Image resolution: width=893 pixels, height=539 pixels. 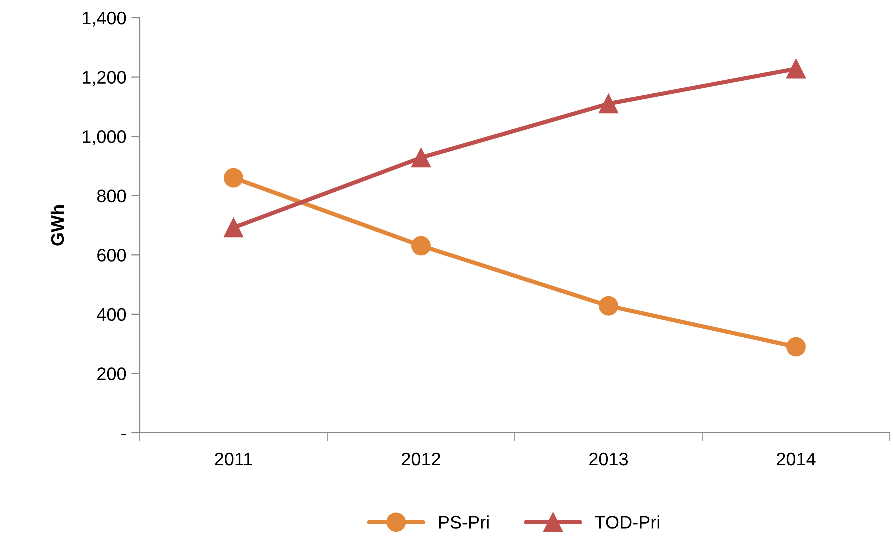 I want to click on y-tick-label: 1,400, so click(x=104, y=19).